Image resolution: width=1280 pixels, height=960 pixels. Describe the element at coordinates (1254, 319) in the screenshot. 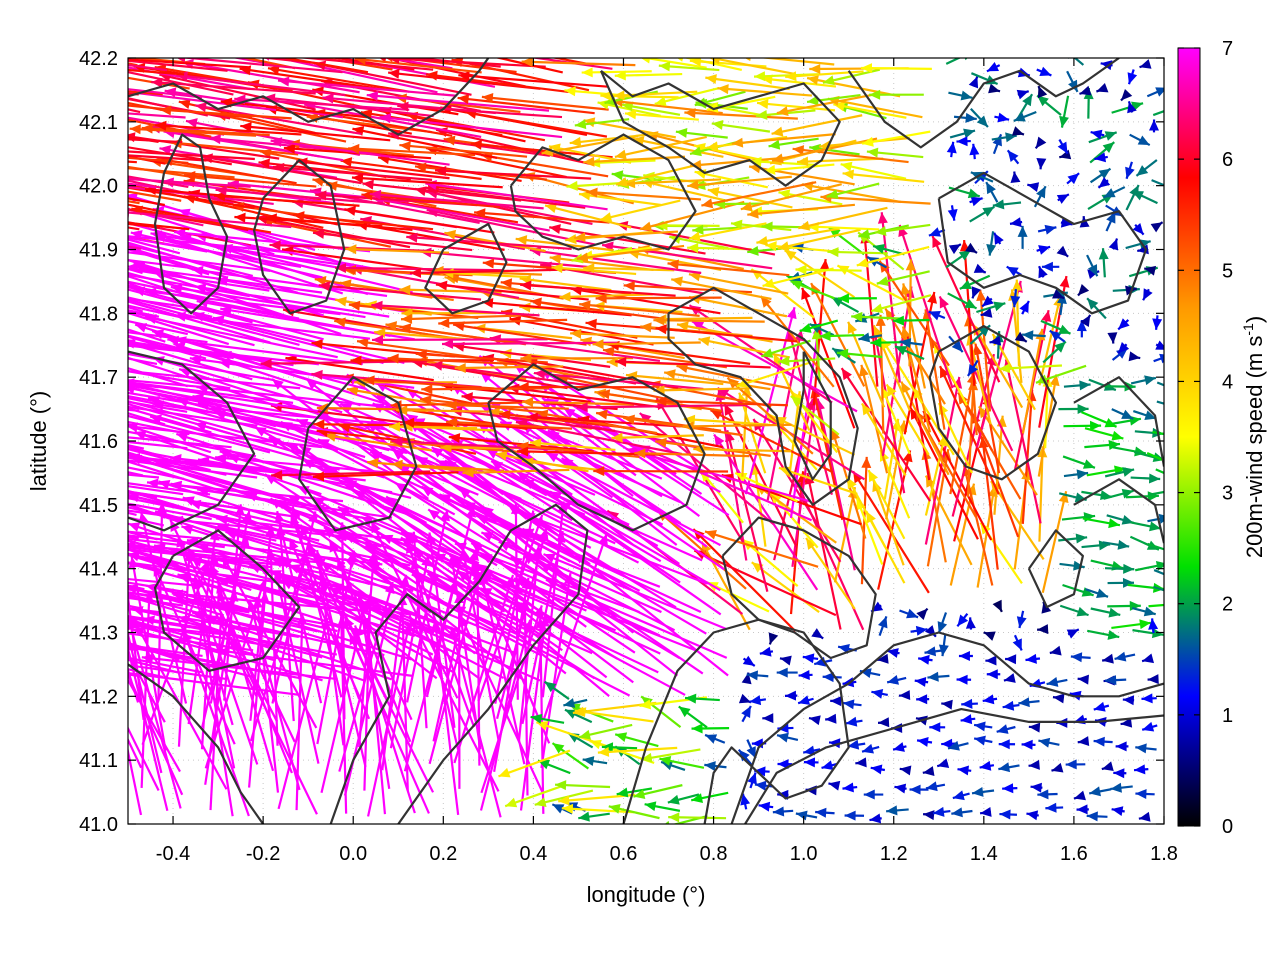

I see `colorbar-label-close: )` at that location.